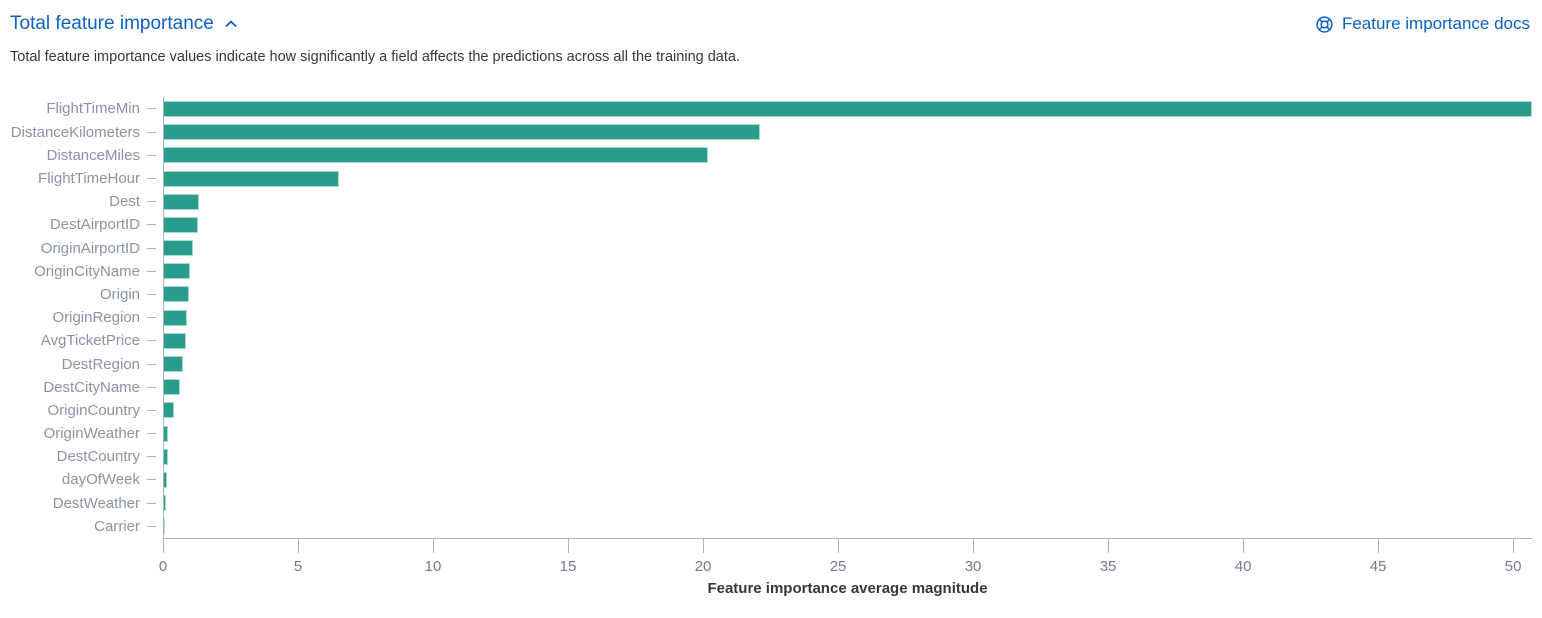 The image size is (1542, 618). Describe the element at coordinates (1378, 566) in the screenshot. I see `x-tick-label: 45` at that location.